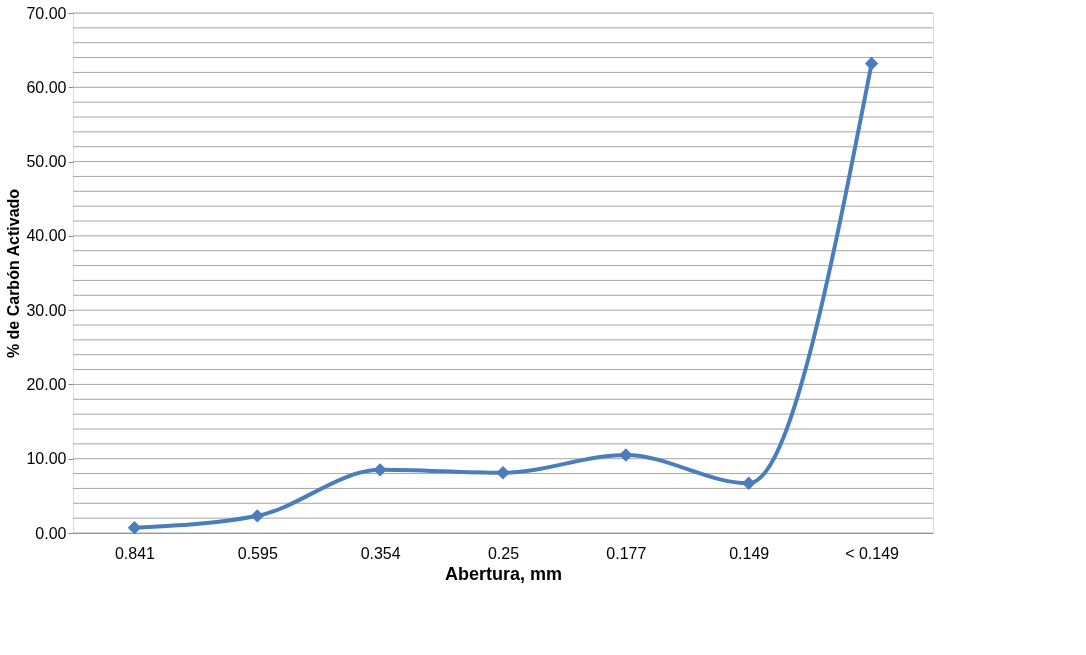 This screenshot has height=655, width=1086. Describe the element at coordinates (872, 553) in the screenshot. I see `x-tick-label: < 0.149` at that location.